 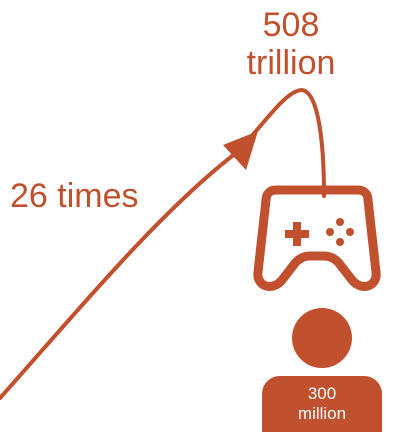 What do you see at coordinates (291, 63) in the screenshot?
I see `value-top-unit: trillion` at bounding box center [291, 63].